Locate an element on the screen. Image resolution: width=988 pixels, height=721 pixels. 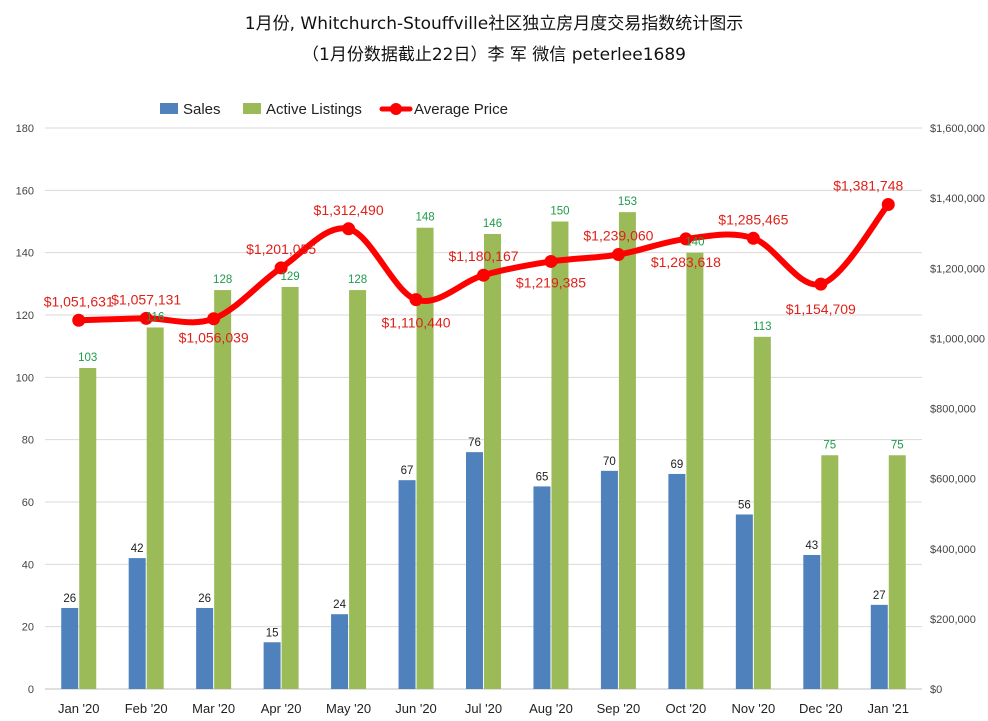
y-right-tick-label: $600,000 is located at coordinates (953, 480).